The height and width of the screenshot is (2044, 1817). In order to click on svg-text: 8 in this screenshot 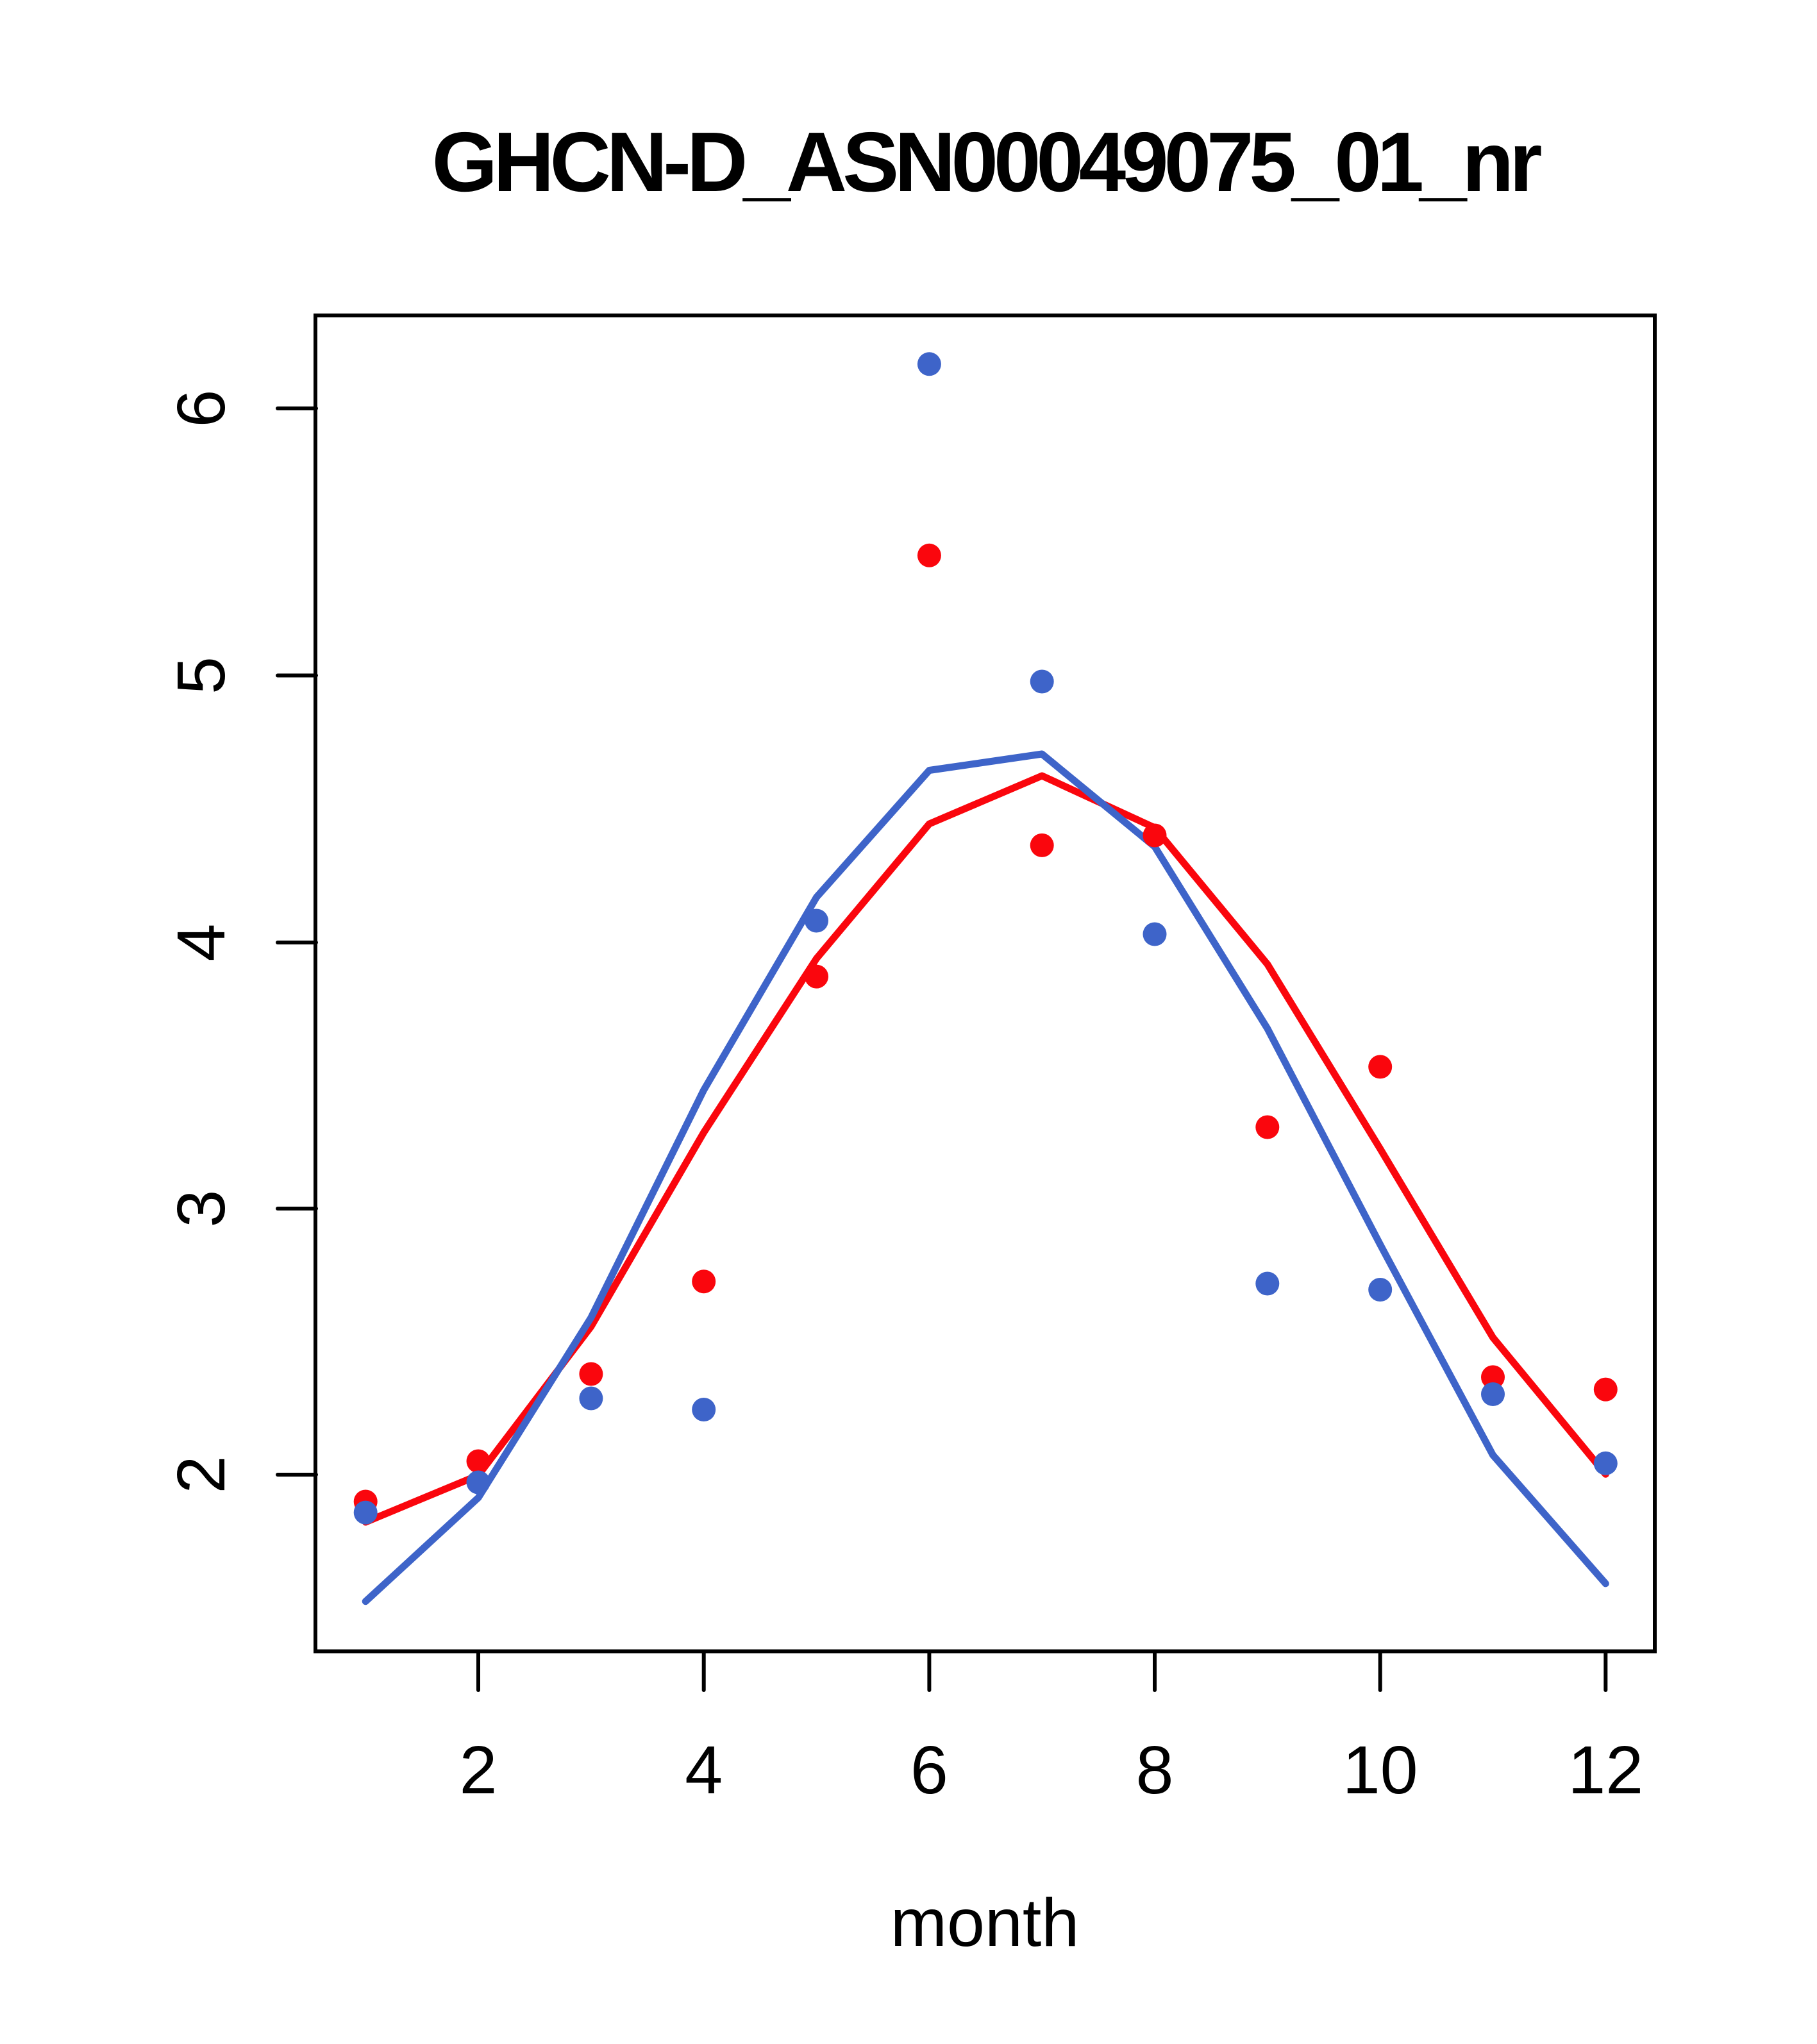, I will do `click(1155, 1770)`.